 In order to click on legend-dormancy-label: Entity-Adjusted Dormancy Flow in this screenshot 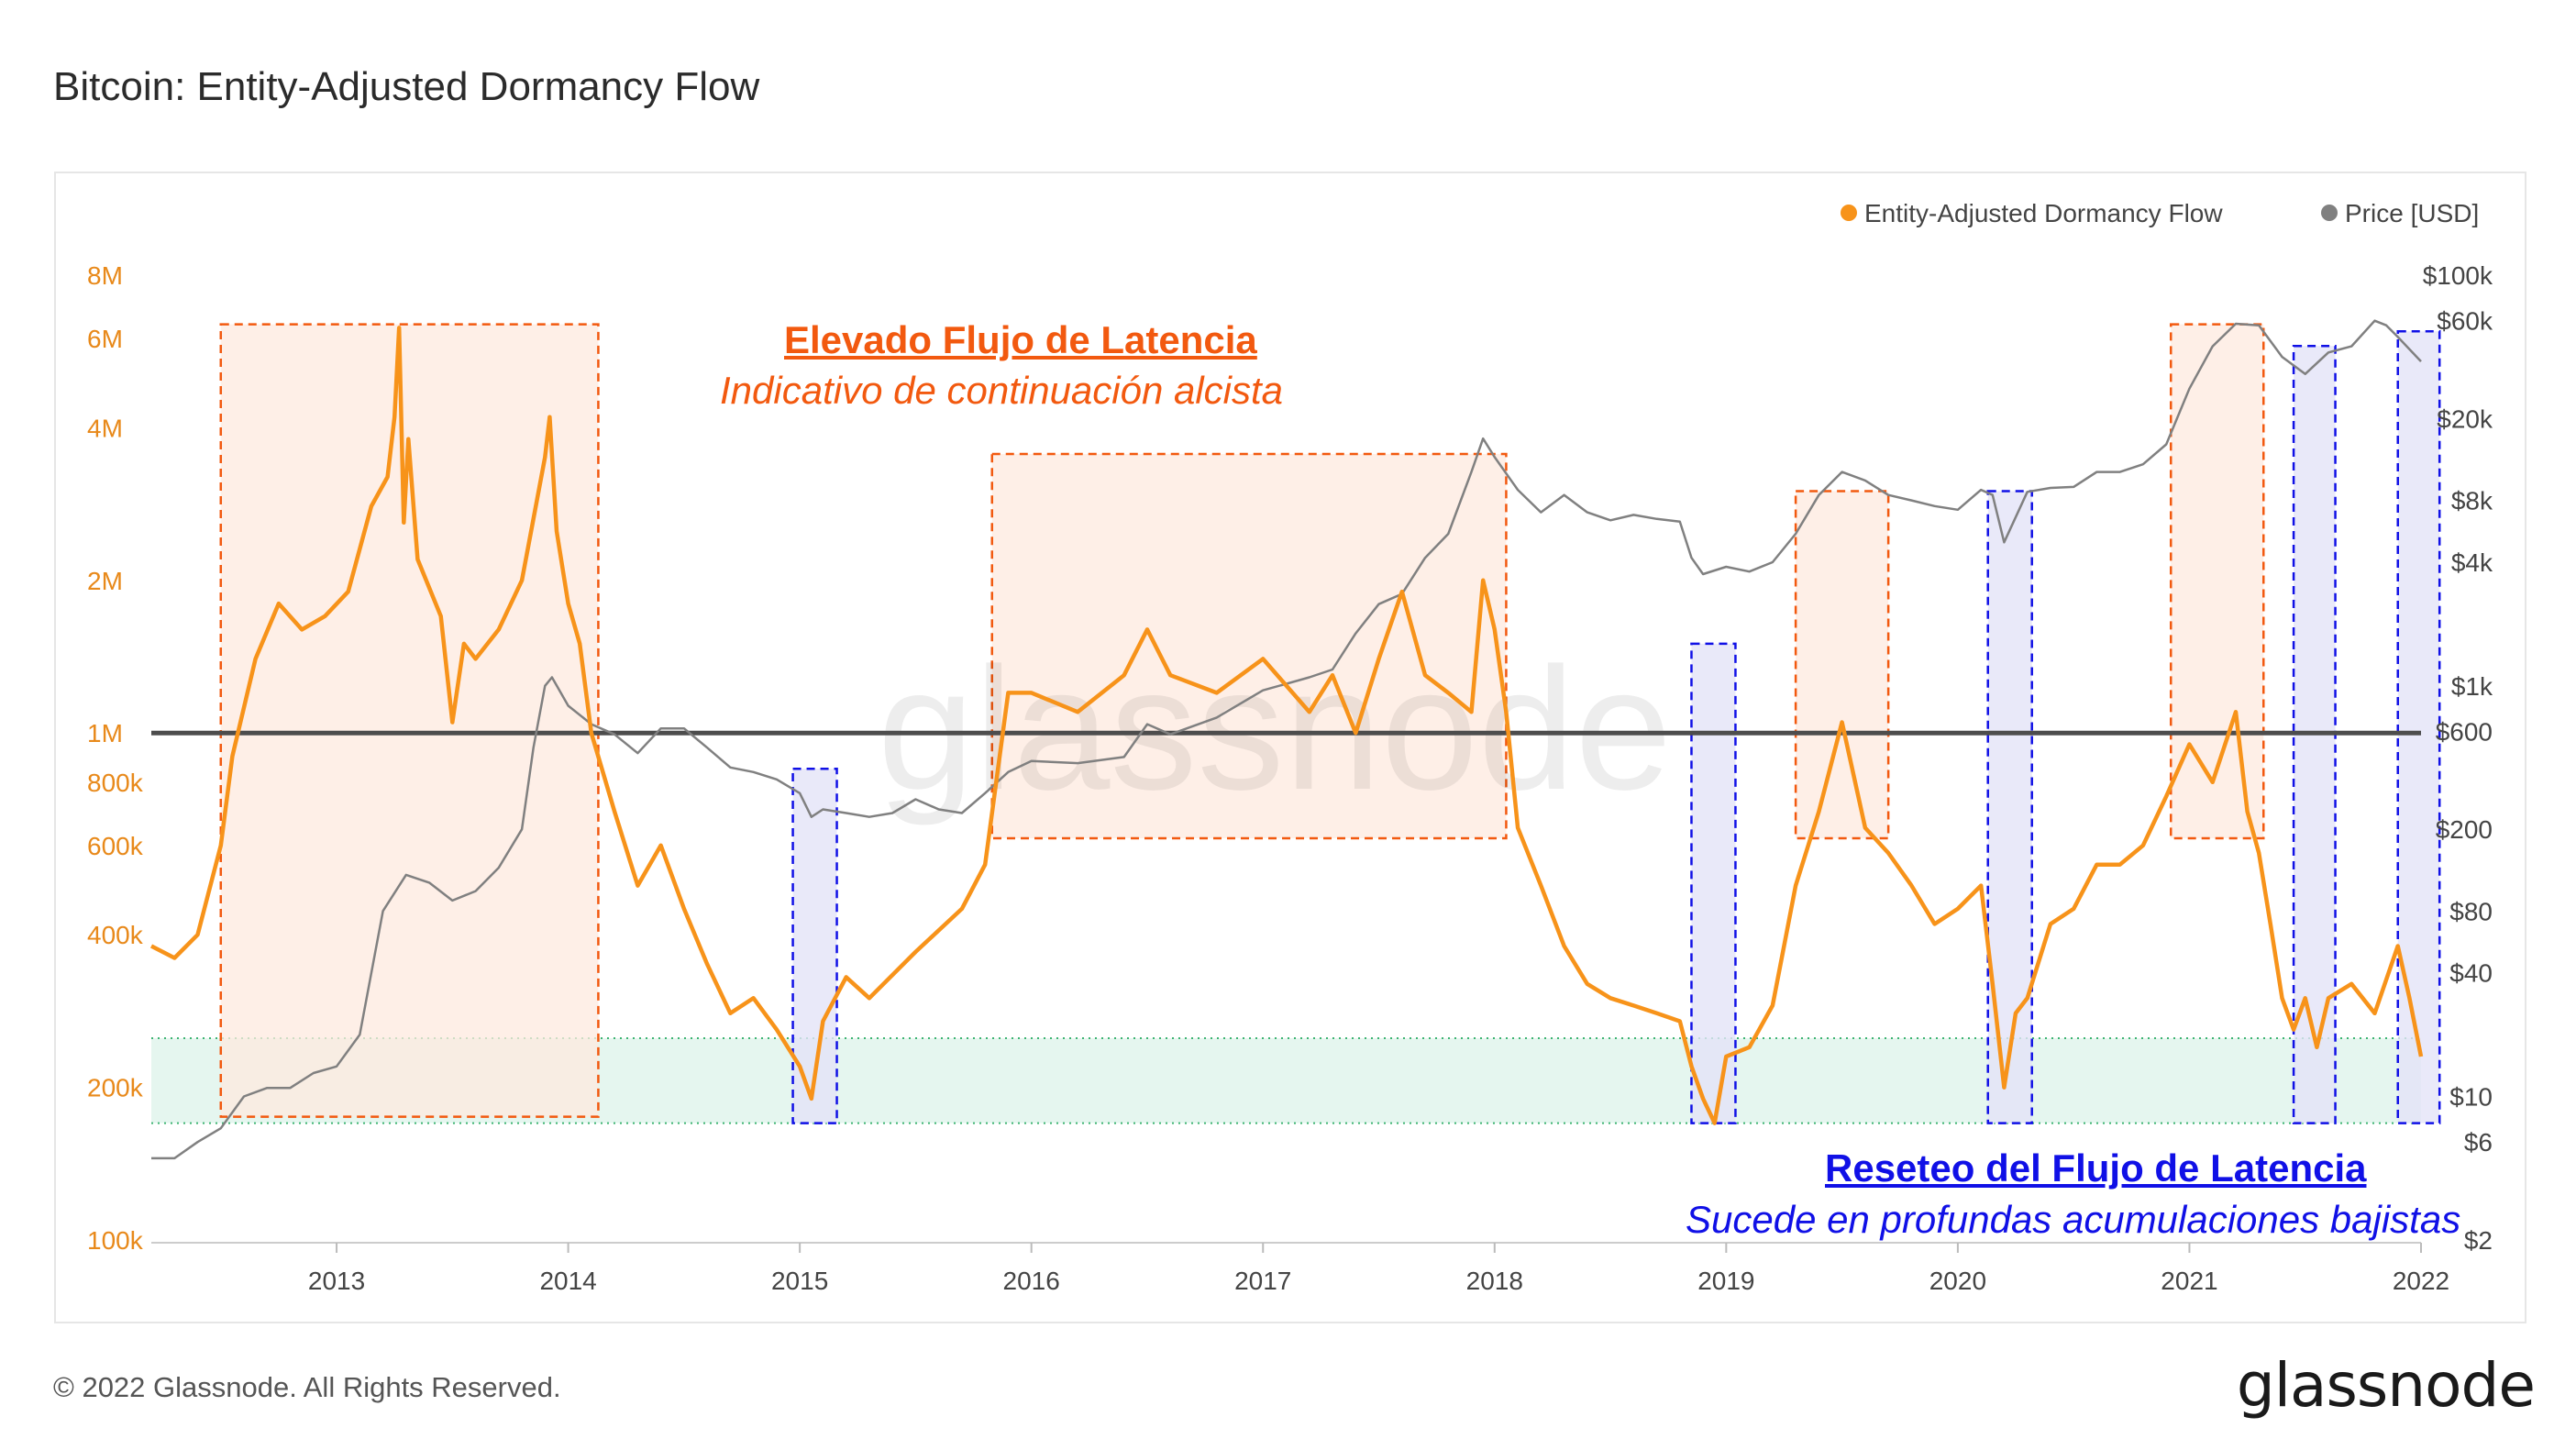, I will do `click(2043, 213)`.